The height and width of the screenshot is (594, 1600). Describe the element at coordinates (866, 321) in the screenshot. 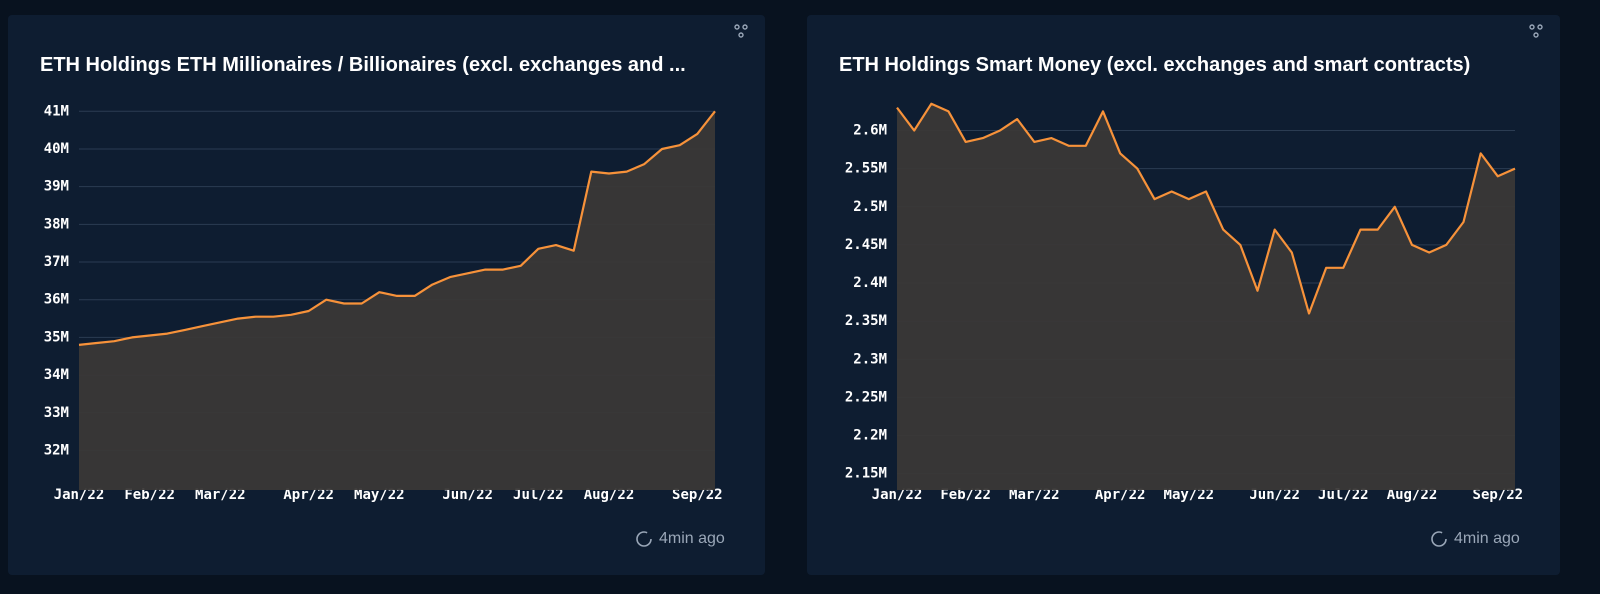

I see `y-tick-label: 2.35M` at that location.